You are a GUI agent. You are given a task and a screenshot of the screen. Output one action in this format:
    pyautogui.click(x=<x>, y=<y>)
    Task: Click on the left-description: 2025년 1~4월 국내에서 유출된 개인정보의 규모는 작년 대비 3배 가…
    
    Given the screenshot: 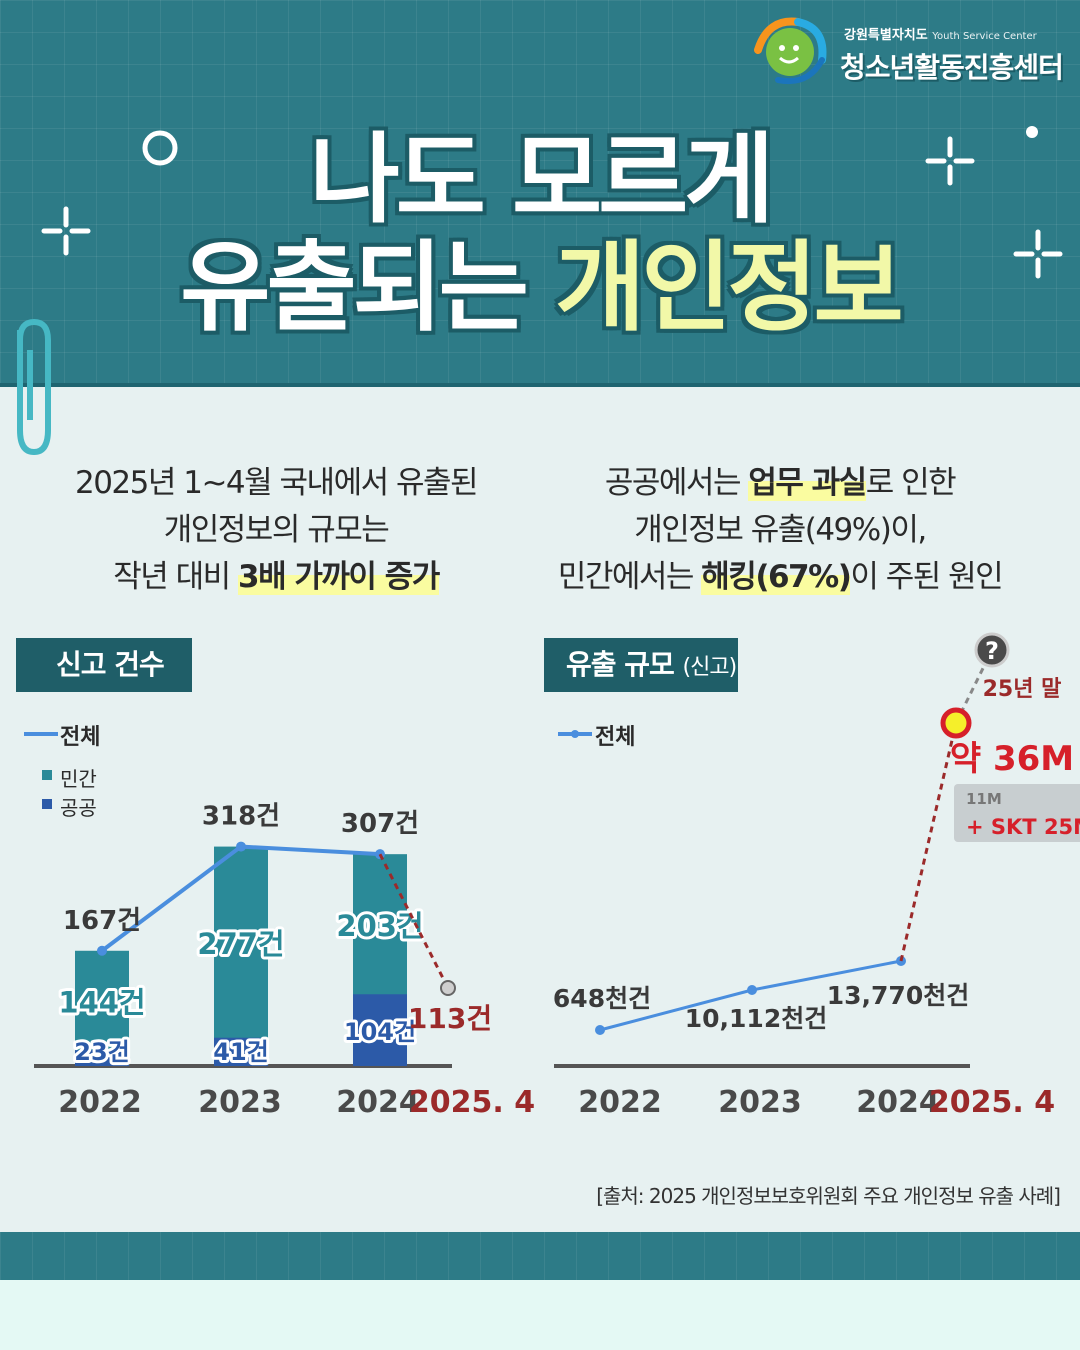 What is the action you would take?
    pyautogui.click(x=276, y=530)
    